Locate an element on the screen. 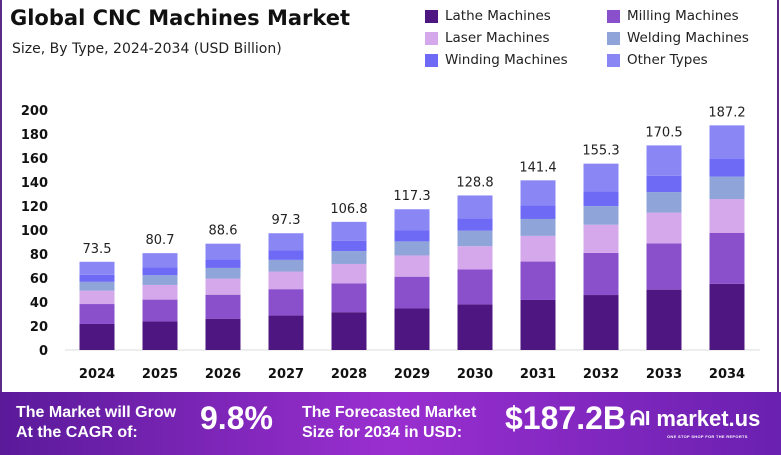  data-label: 88.6 is located at coordinates (223, 231).